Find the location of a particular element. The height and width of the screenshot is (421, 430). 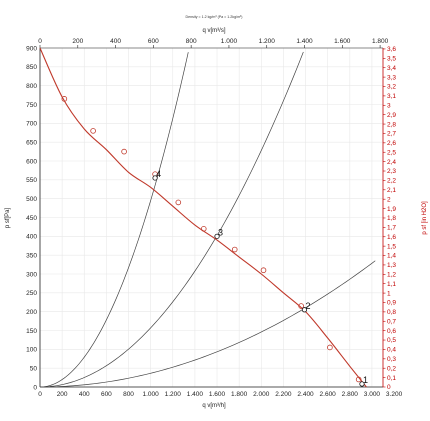

left-tick-label: 600 is located at coordinates (31, 161).